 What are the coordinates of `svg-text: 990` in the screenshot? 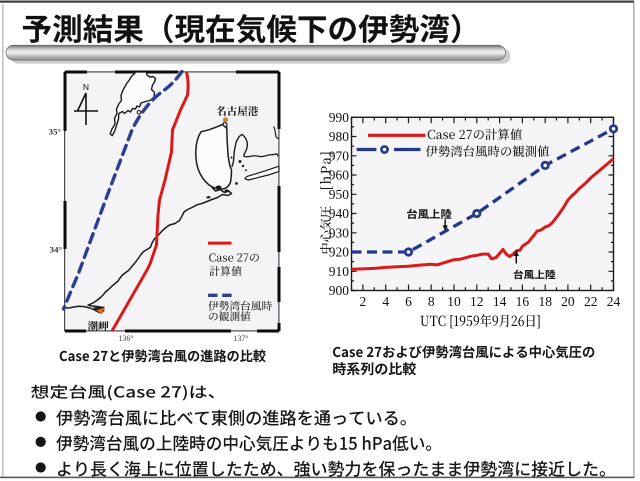 It's located at (339, 117).